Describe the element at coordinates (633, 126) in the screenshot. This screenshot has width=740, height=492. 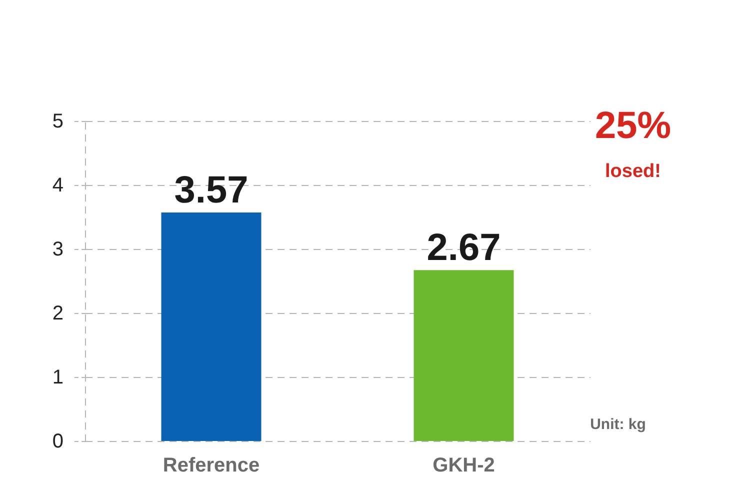
I see `text: 25%` at that location.